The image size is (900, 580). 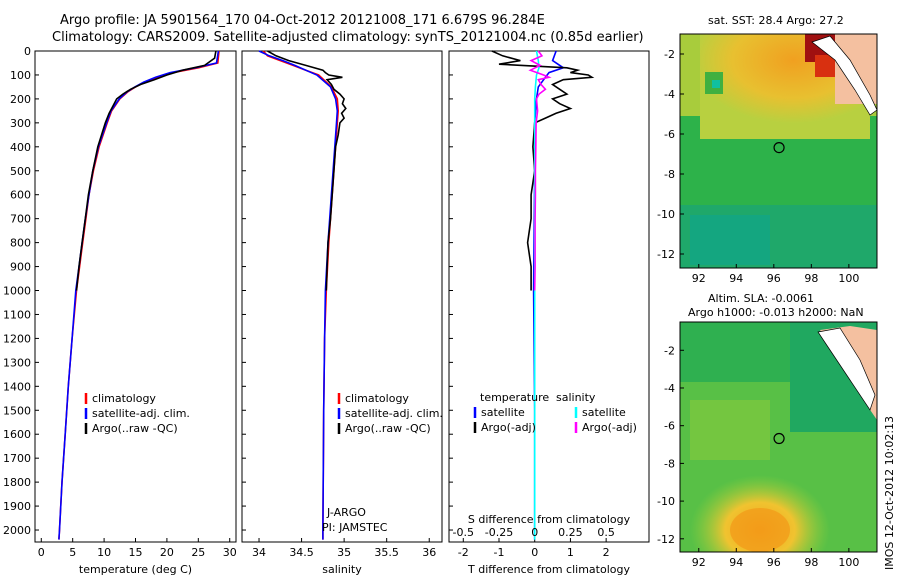 What do you see at coordinates (17, 386) in the screenshot?
I see `depth-tick-label: 1400` at bounding box center [17, 386].